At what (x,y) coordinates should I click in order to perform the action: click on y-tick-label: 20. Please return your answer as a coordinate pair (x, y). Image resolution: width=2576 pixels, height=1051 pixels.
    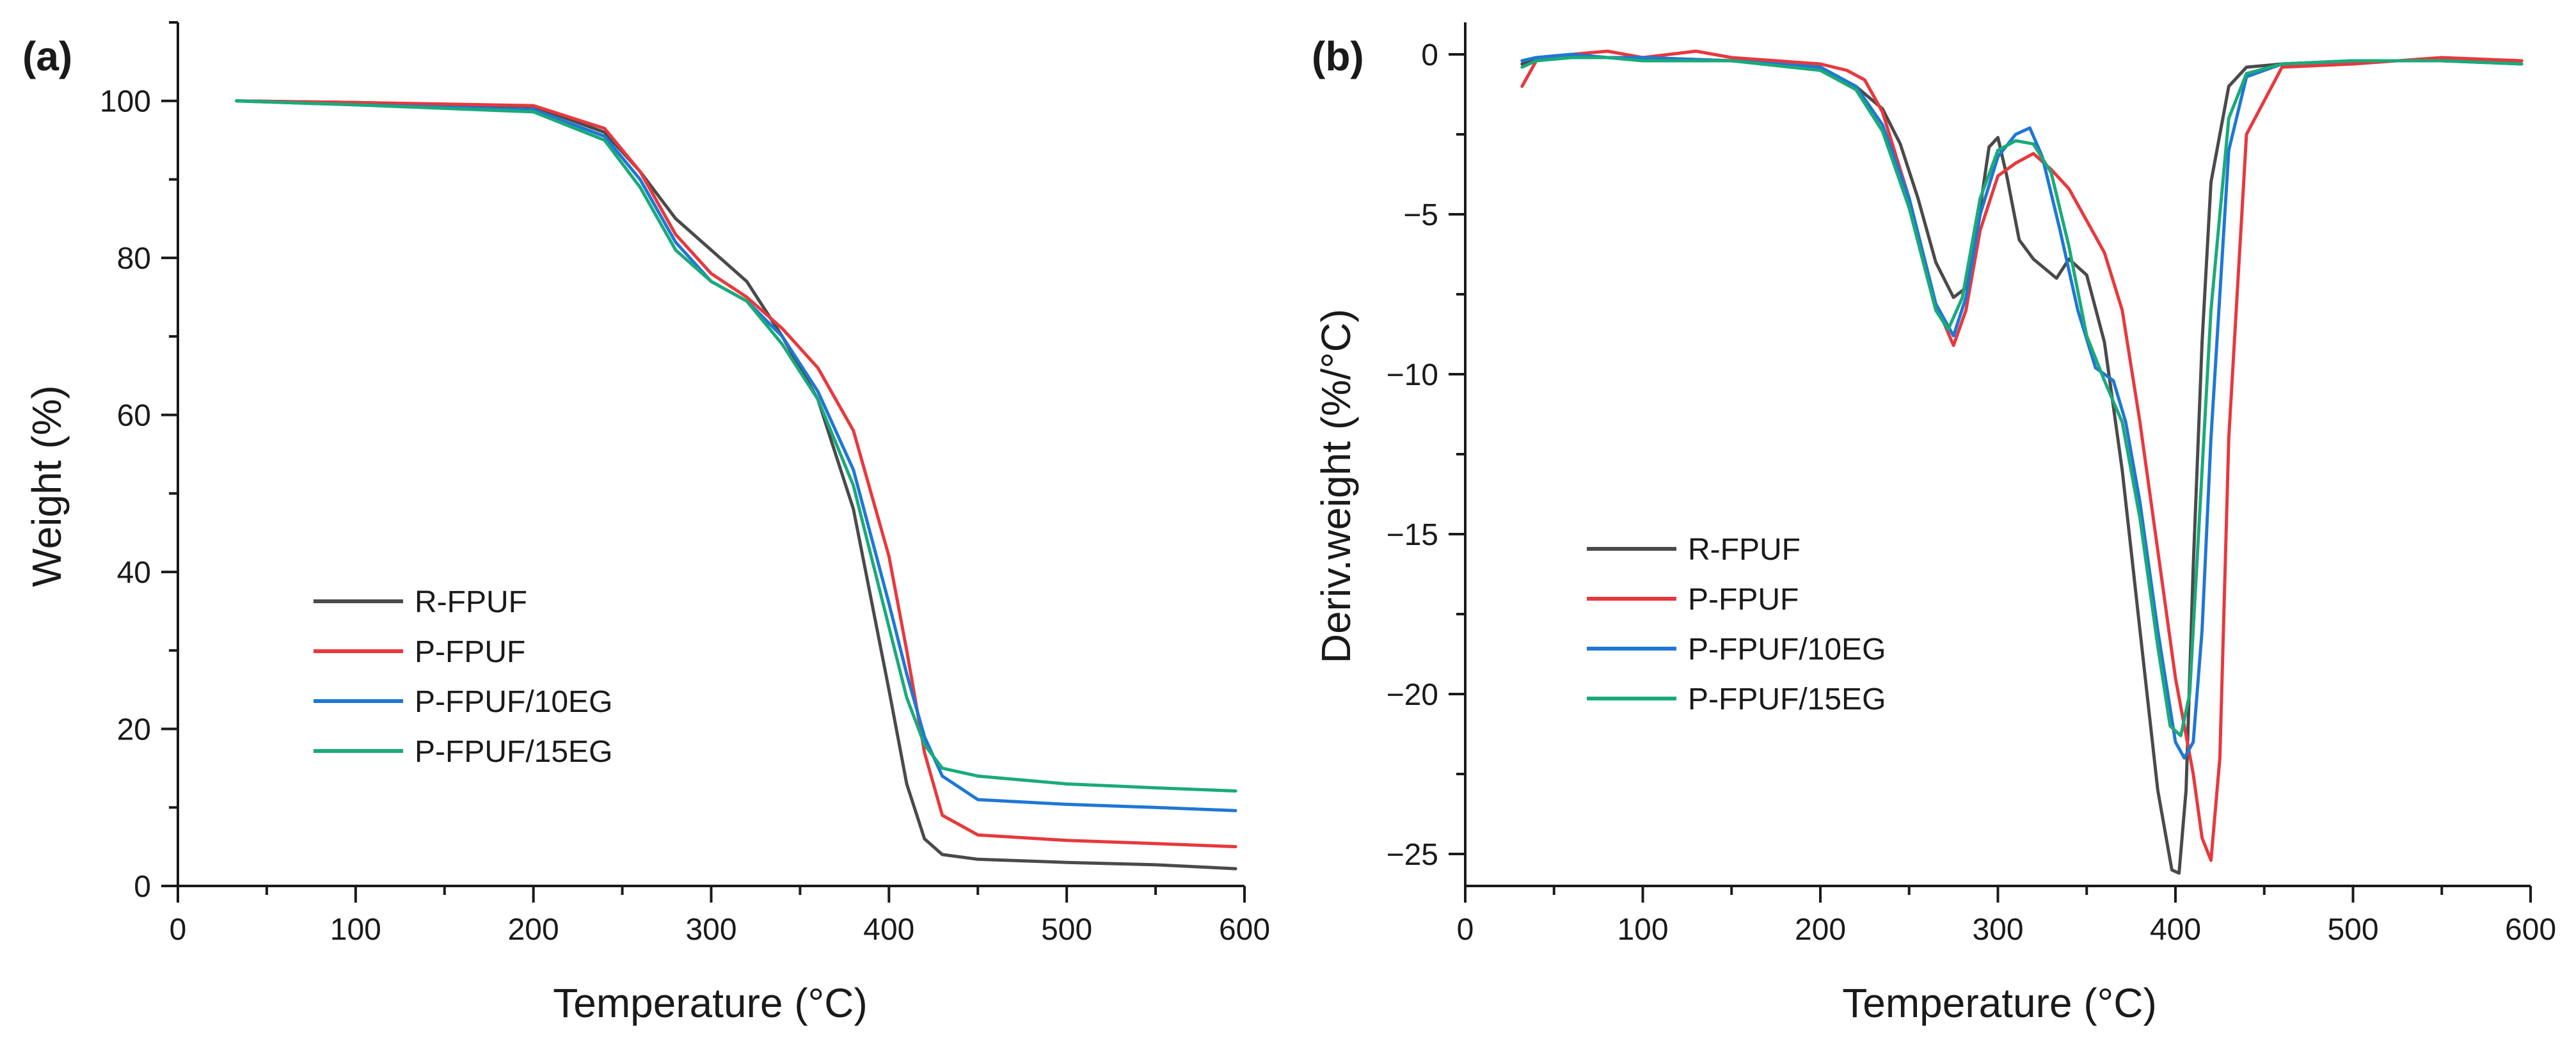
    Looking at the image, I should click on (134, 730).